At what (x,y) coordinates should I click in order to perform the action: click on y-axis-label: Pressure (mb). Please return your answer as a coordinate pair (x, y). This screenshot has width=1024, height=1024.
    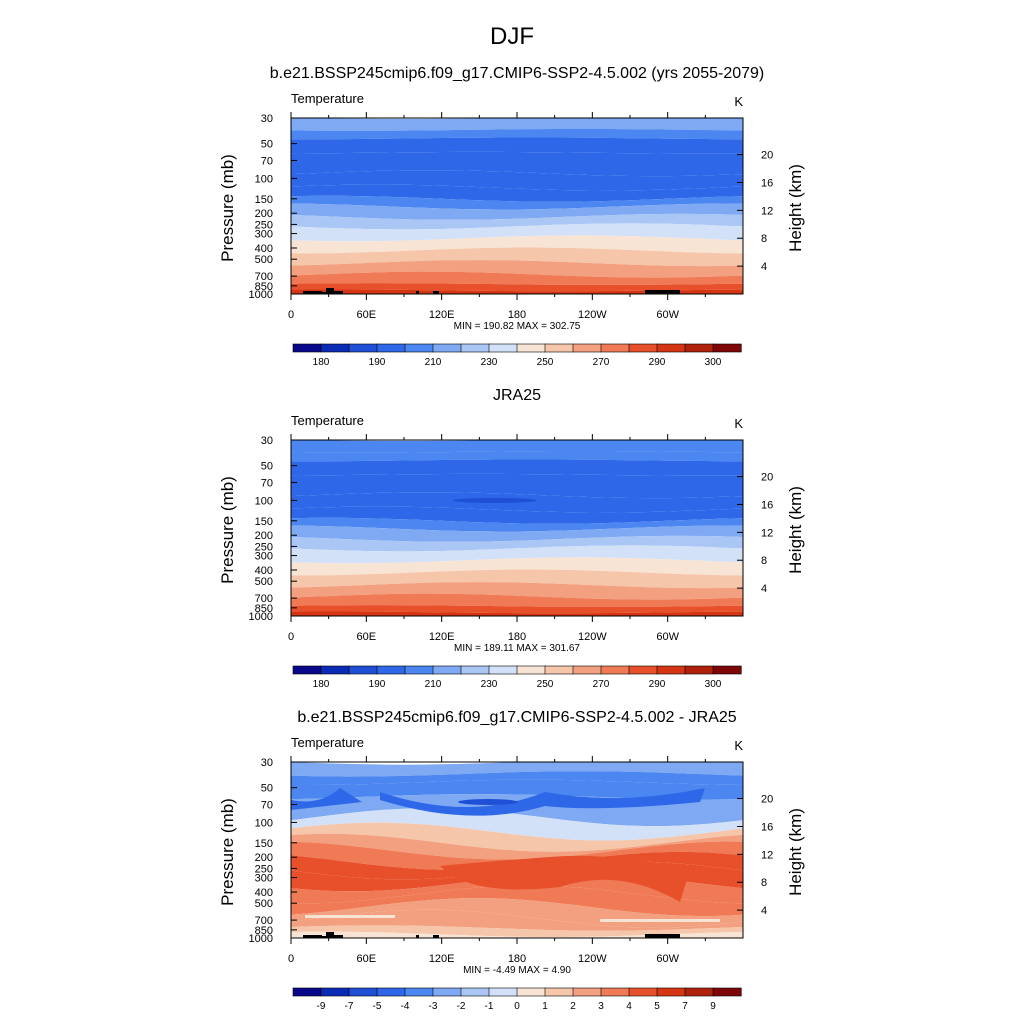
    Looking at the image, I should click on (227, 530).